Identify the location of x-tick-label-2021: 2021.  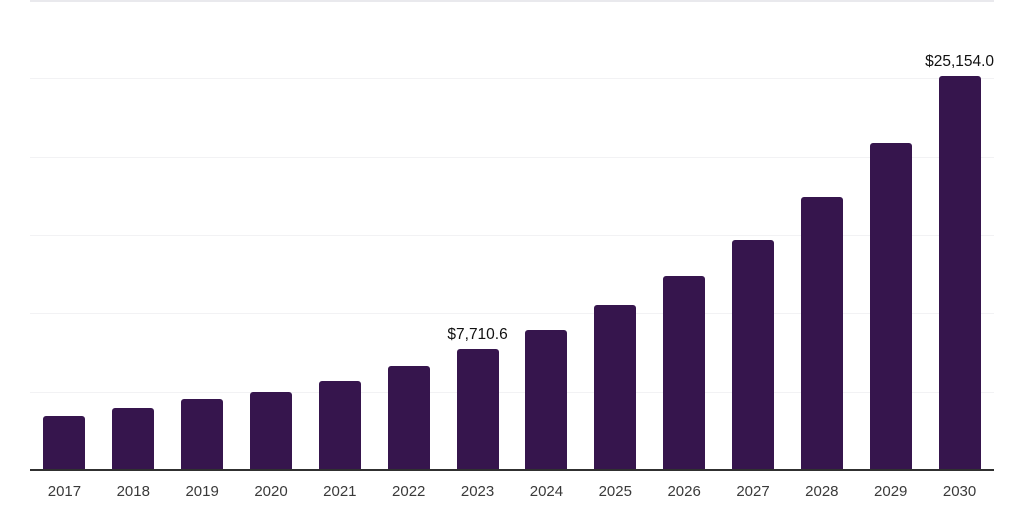
(340, 491).